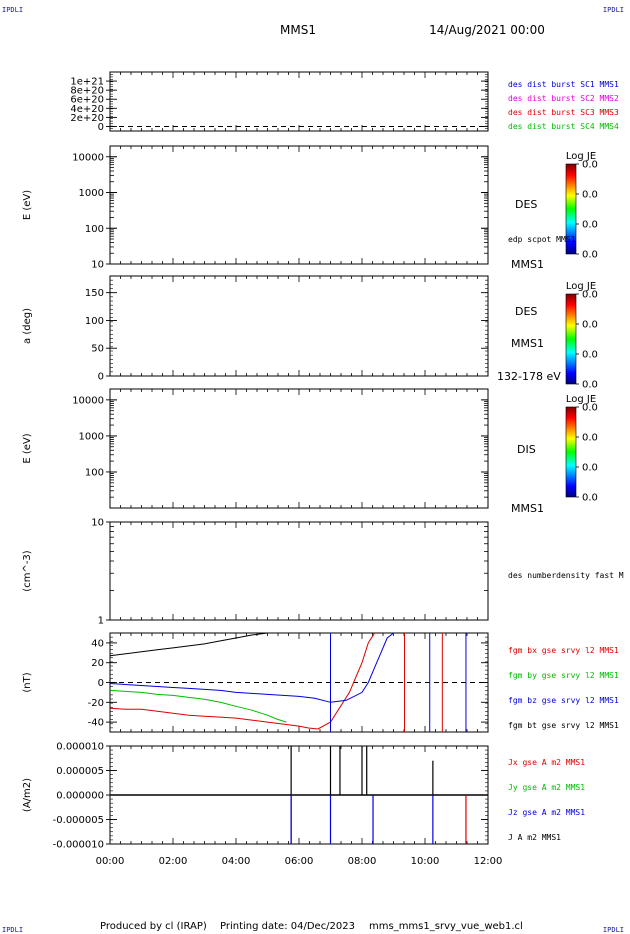  Describe the element at coordinates (613, 10) in the screenshot. I see `corner-mark-top-right: IPDLI` at that location.